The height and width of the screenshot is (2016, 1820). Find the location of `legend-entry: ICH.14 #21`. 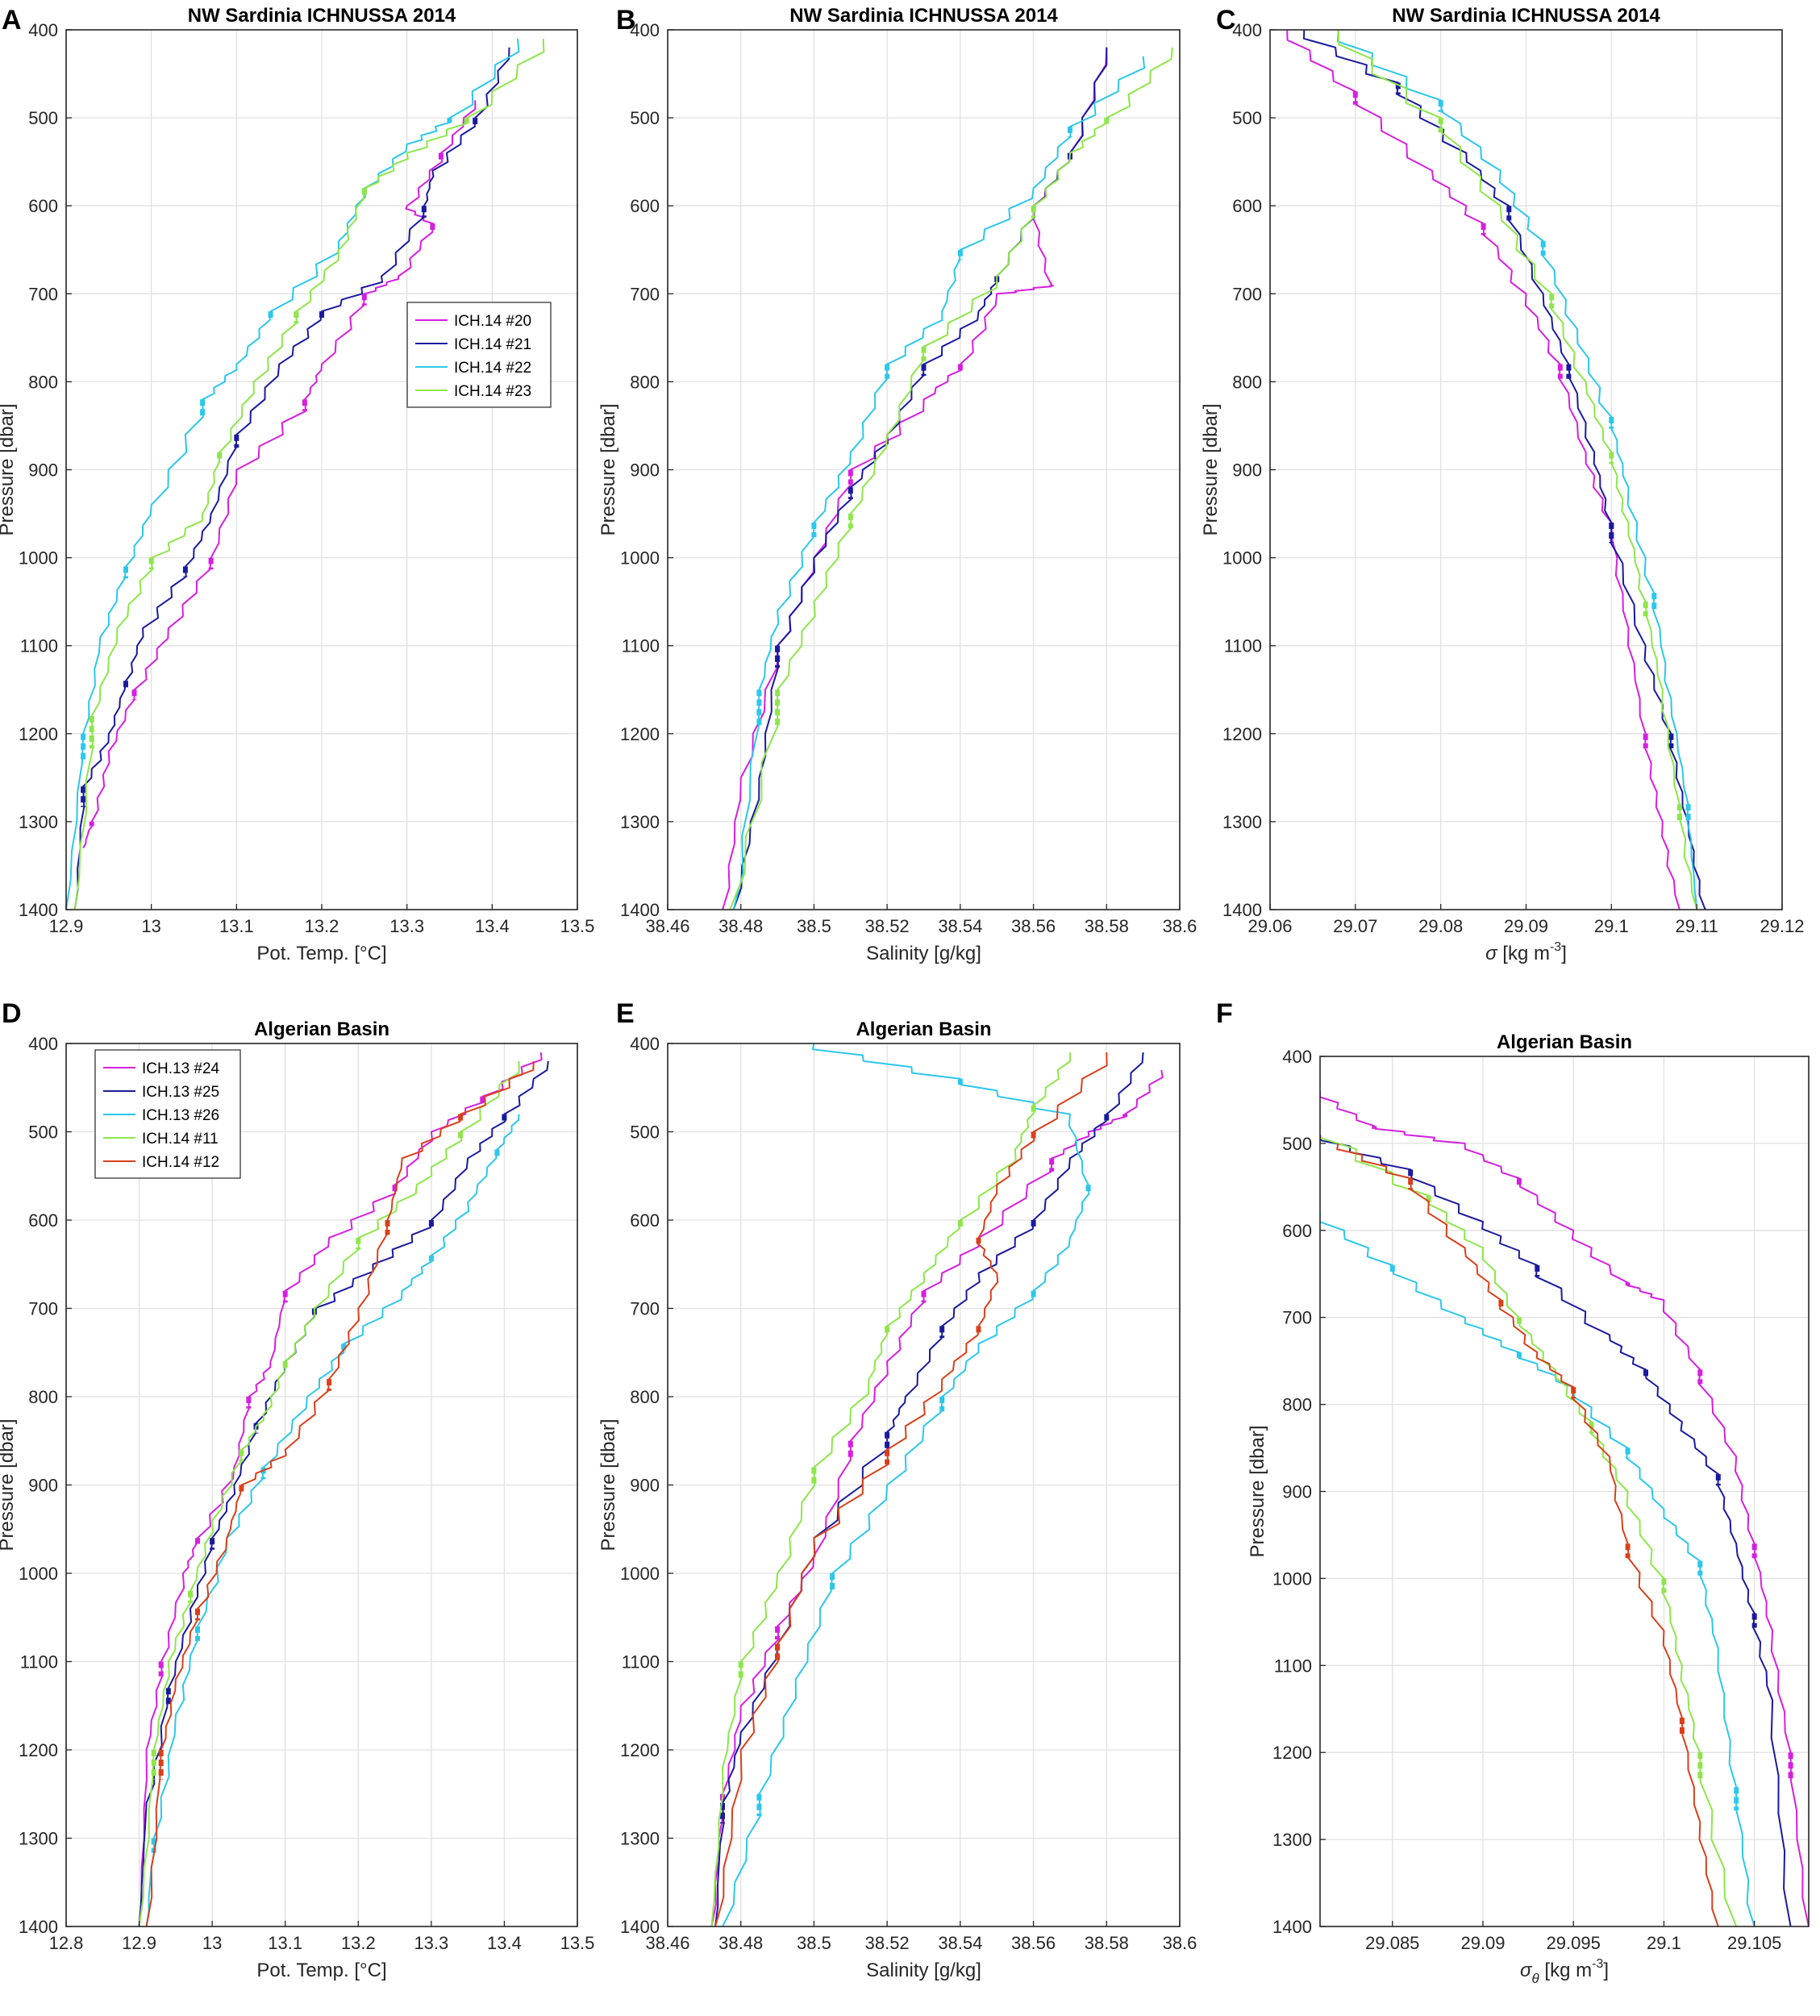

legend-entry: ICH.14 #21 is located at coordinates (493, 344).